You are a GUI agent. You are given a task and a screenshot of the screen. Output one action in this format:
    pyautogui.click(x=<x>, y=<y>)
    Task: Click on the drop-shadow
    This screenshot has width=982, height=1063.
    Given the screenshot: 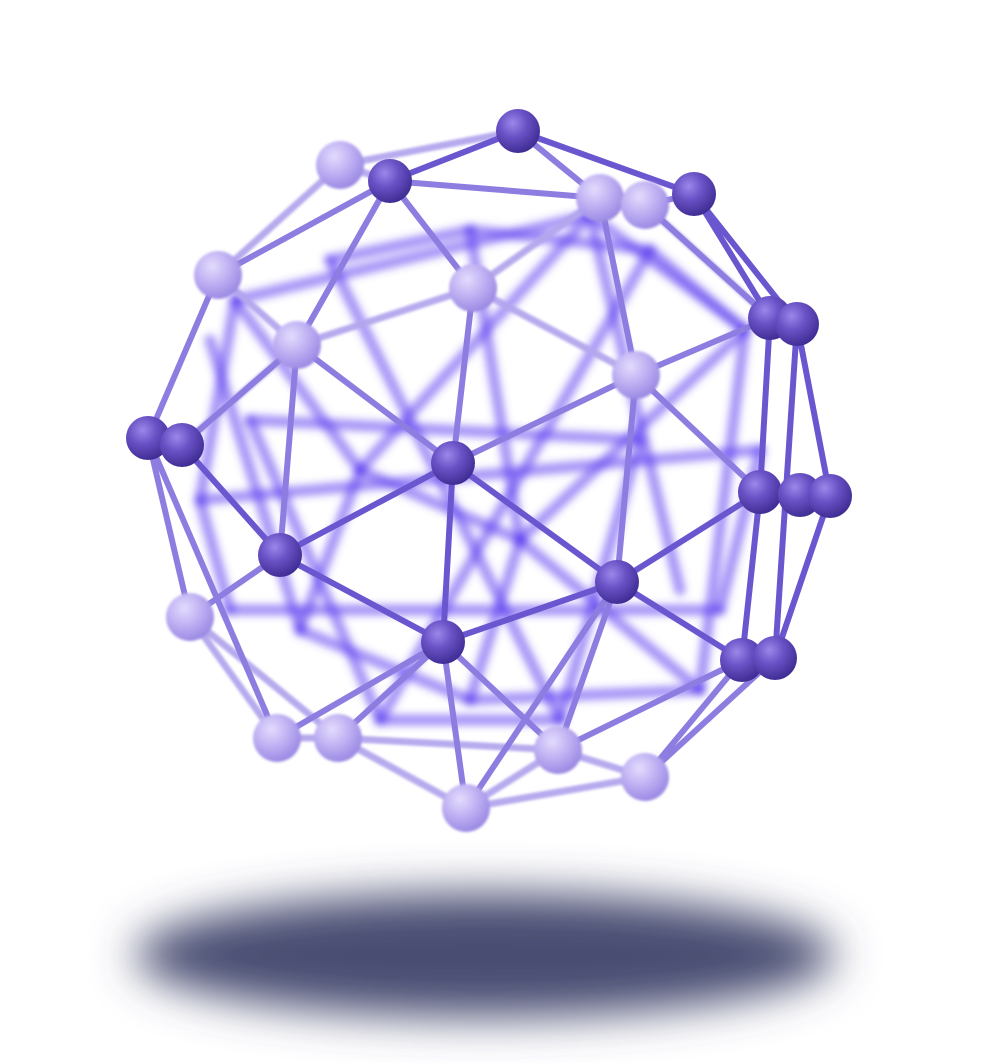 What is the action you would take?
    pyautogui.click(x=485, y=955)
    